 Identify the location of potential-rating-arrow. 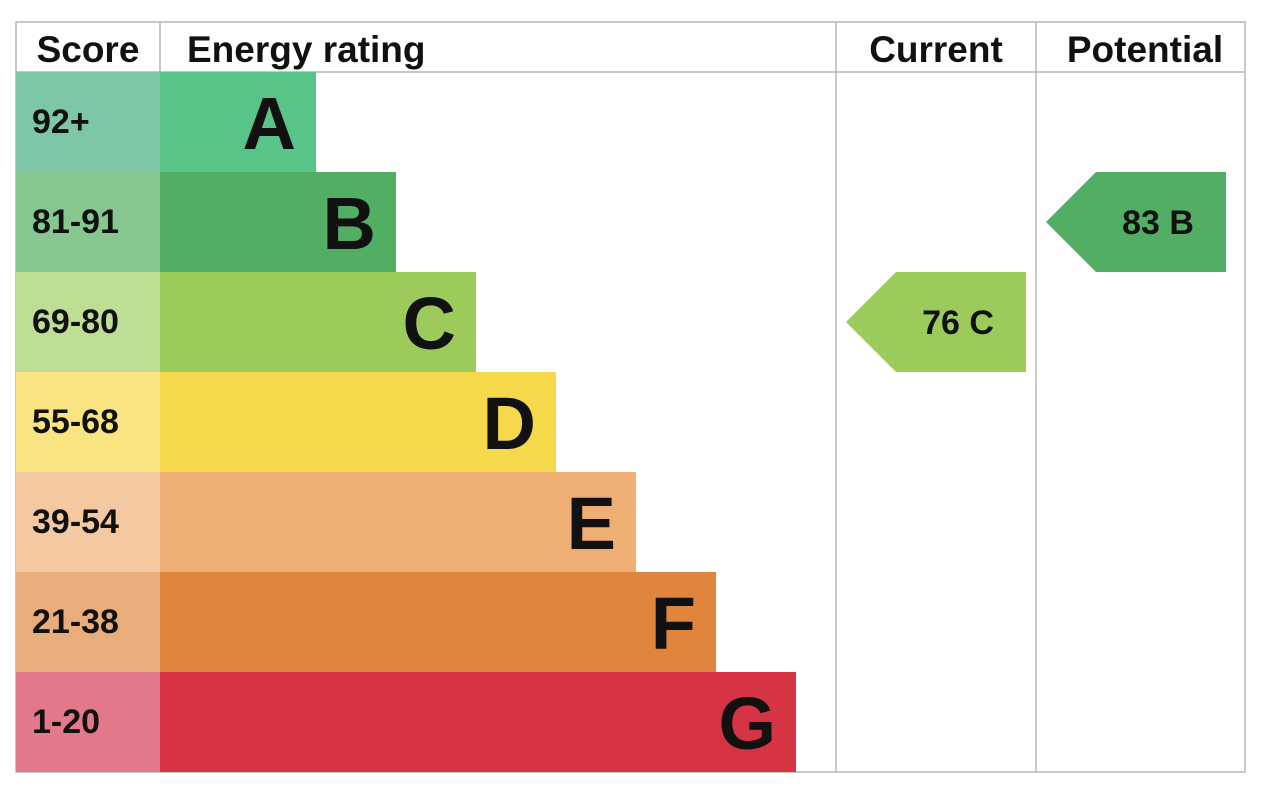
(1136, 222).